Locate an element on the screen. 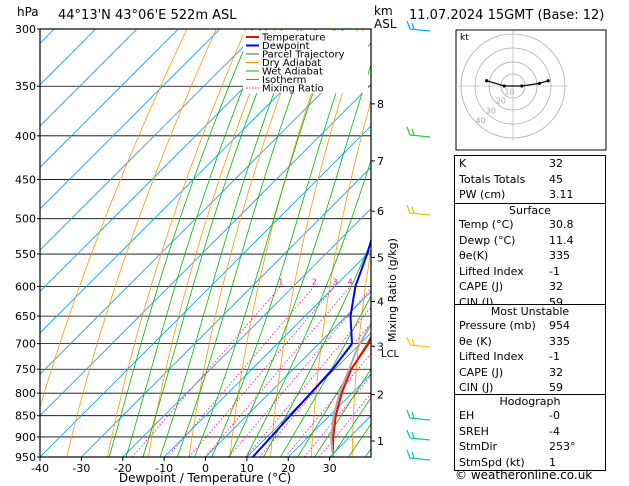 This screenshot has width=629, height=486. legend-label: Wet Adiabat is located at coordinates (292, 72).